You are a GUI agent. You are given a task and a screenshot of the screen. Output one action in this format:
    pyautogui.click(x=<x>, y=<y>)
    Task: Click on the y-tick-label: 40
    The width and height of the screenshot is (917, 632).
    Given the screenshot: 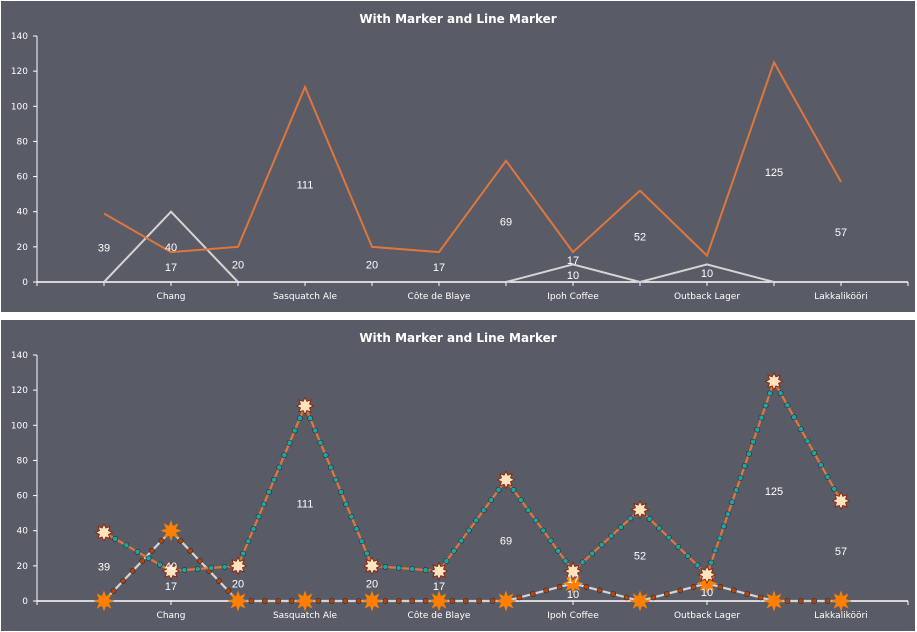 What is the action you would take?
    pyautogui.click(x=23, y=213)
    